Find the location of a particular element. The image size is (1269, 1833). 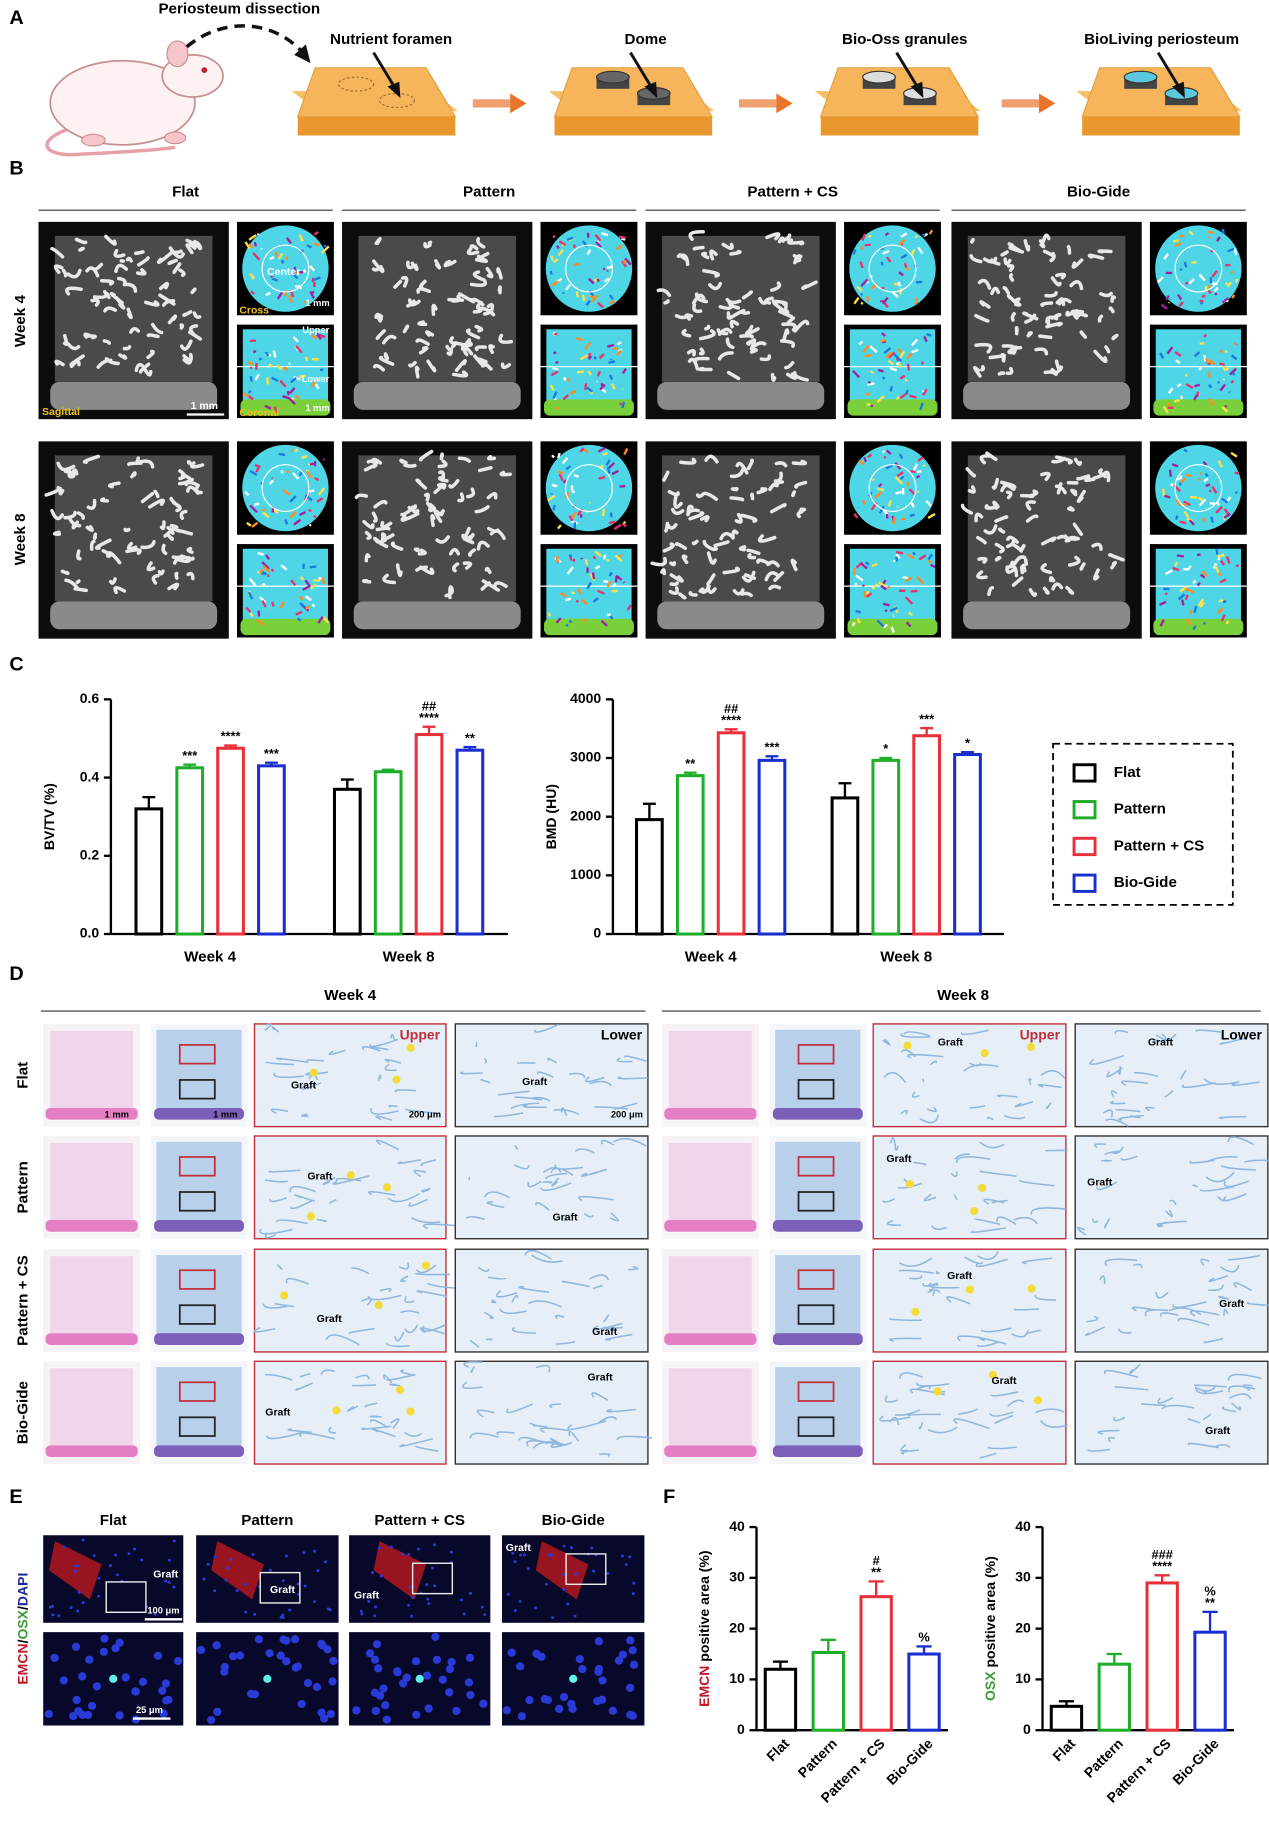

osx-cell is located at coordinates (267, 1678).